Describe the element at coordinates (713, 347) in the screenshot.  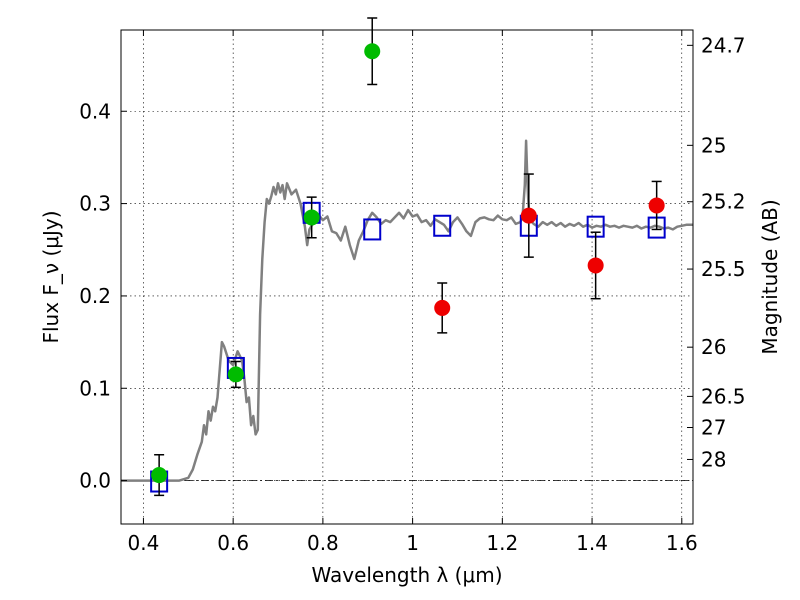
I see `magnitude-tick-label: 26` at that location.